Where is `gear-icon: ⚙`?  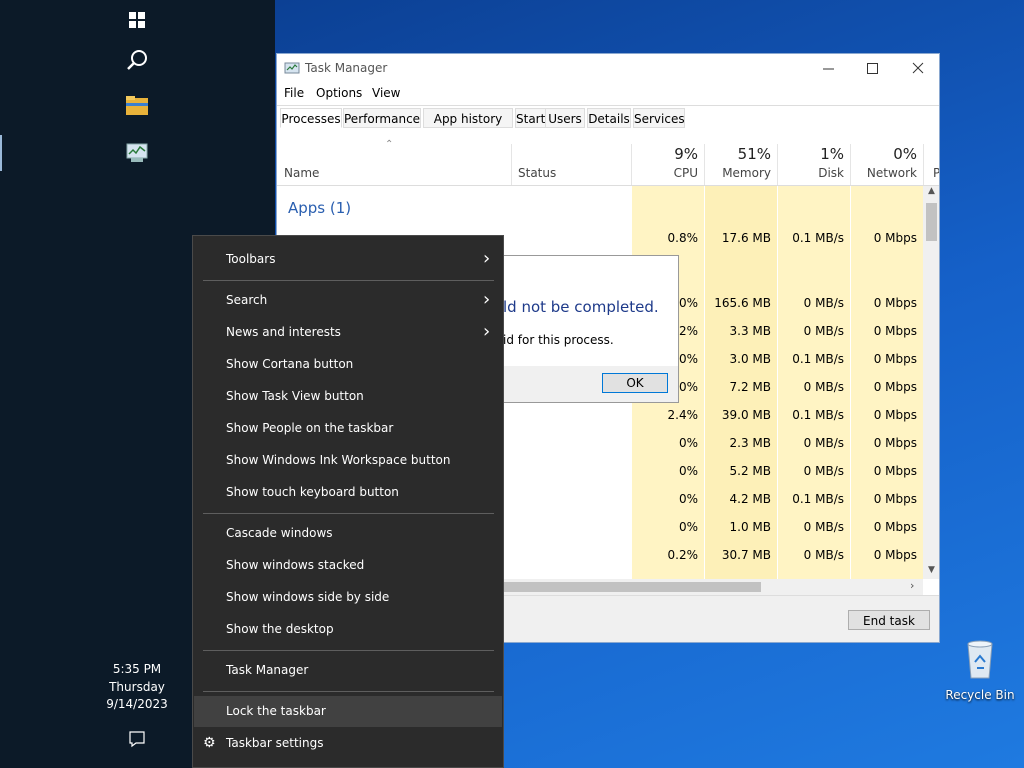 gear-icon: ⚙ is located at coordinates (209, 743).